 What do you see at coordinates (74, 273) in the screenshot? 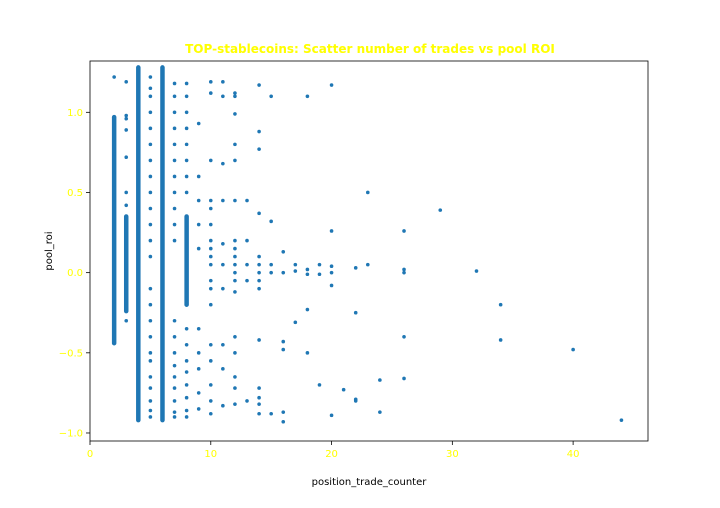
I see `y-axis-ticks: −1.0 −0.5 0.0 0.5 1.0` at bounding box center [74, 273].